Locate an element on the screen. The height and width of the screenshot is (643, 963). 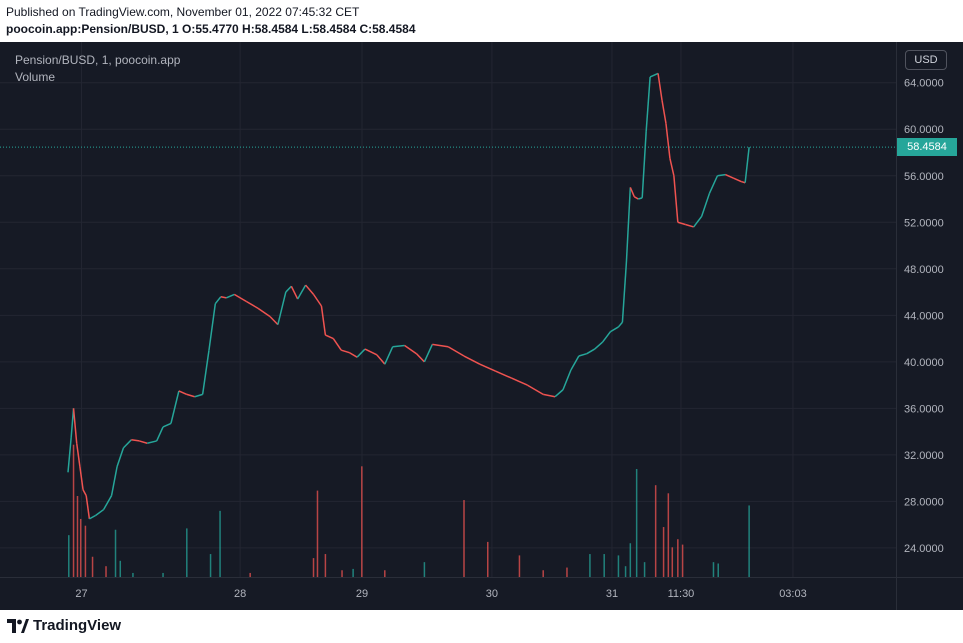
y-tick-label: 40.0000 is located at coordinates (924, 363).